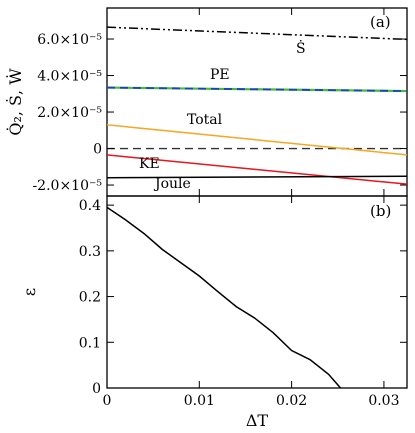 The width and height of the screenshot is (415, 433). What do you see at coordinates (149, 164) in the screenshot?
I see `series-ke-label: KE` at bounding box center [149, 164].